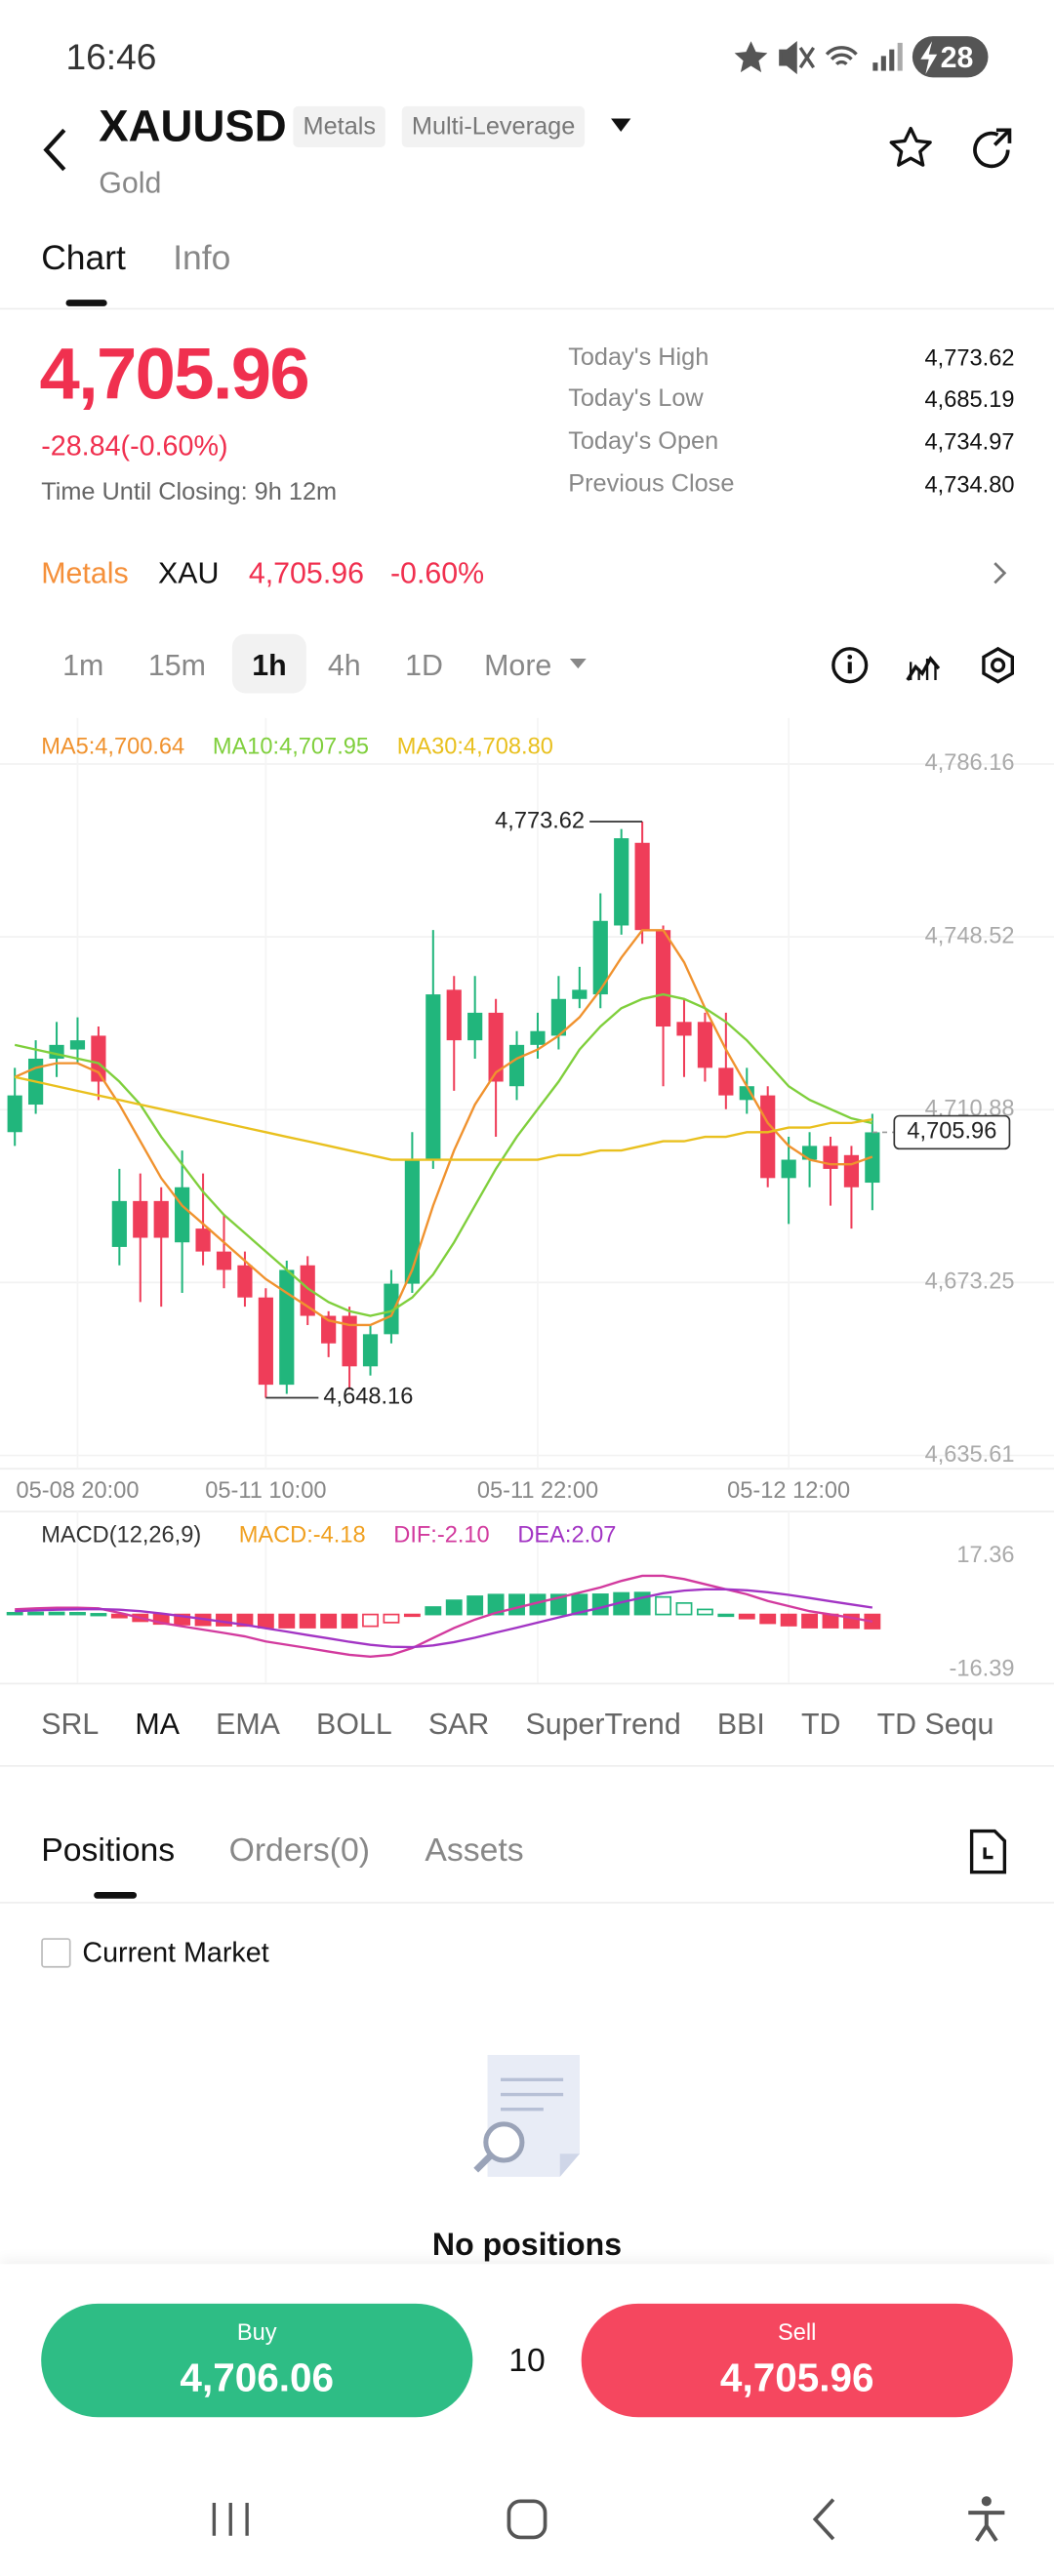 The height and width of the screenshot is (2576, 1054). Describe the element at coordinates (797, 2331) in the screenshot. I see `sell-label: Sell` at that location.